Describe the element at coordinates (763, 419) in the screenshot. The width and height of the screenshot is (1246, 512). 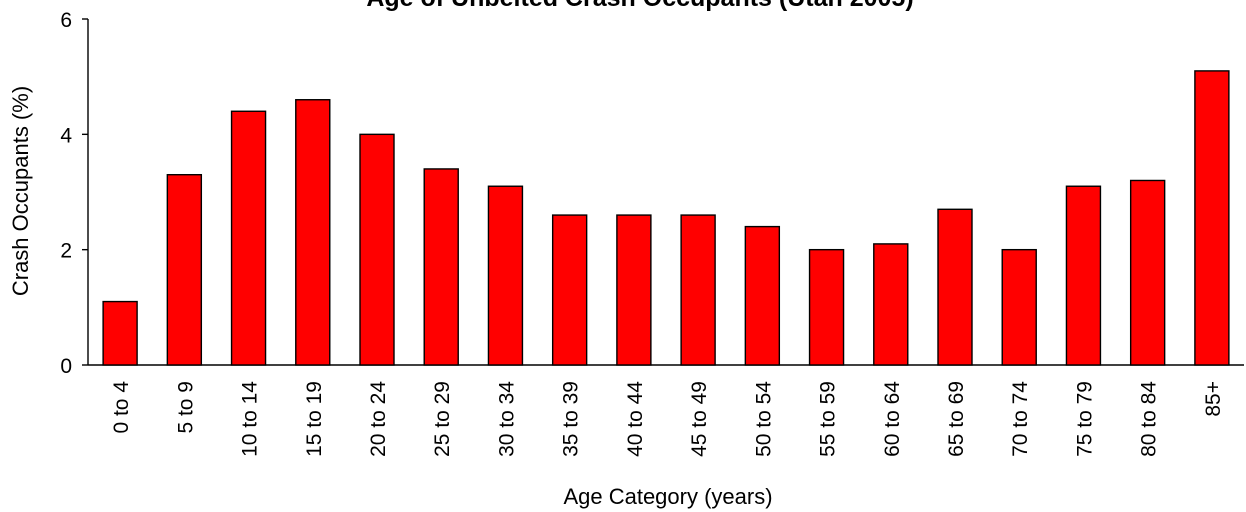
I see `x-tick-label: 50 to 54` at that location.